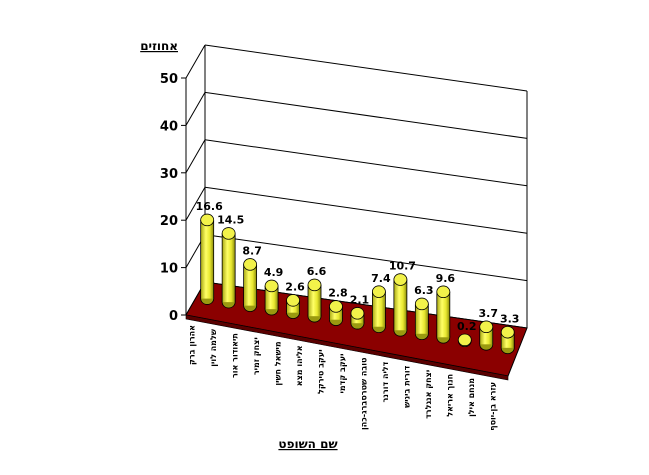  What do you see at coordinates (230, 220) in the screenshot?
I see `data-label: 14.5` at bounding box center [230, 220].